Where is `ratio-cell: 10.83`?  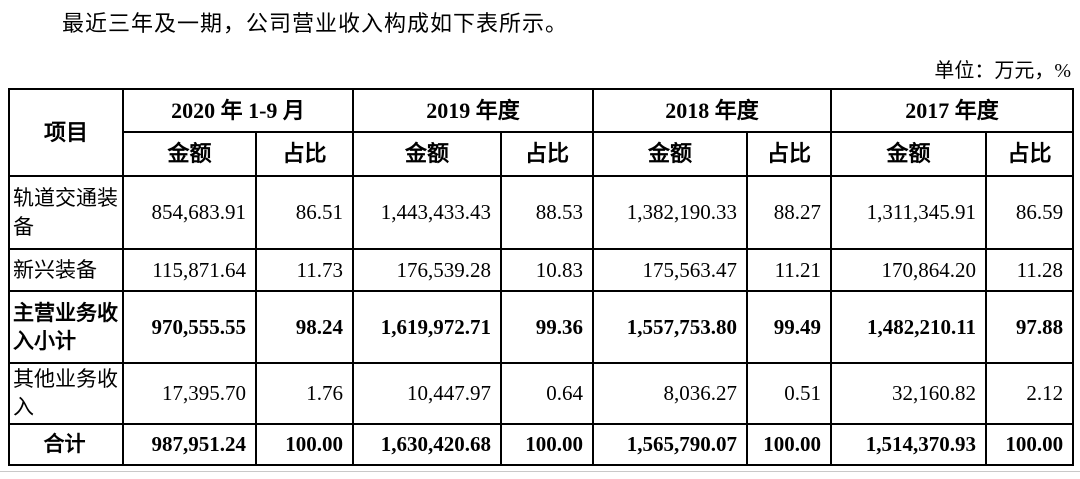 ratio-cell: 10.83 is located at coordinates (547, 270).